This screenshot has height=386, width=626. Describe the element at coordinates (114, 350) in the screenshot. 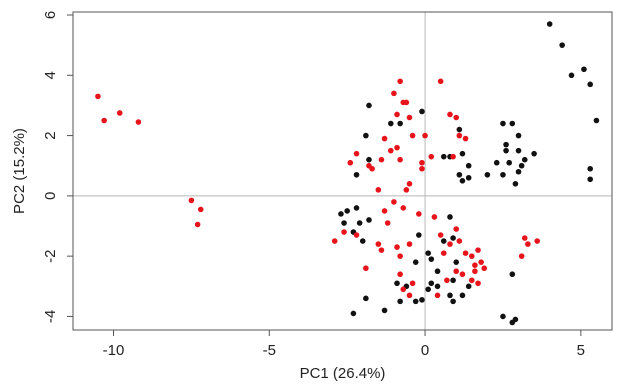

I see `x-tick-label: -10` at that location.